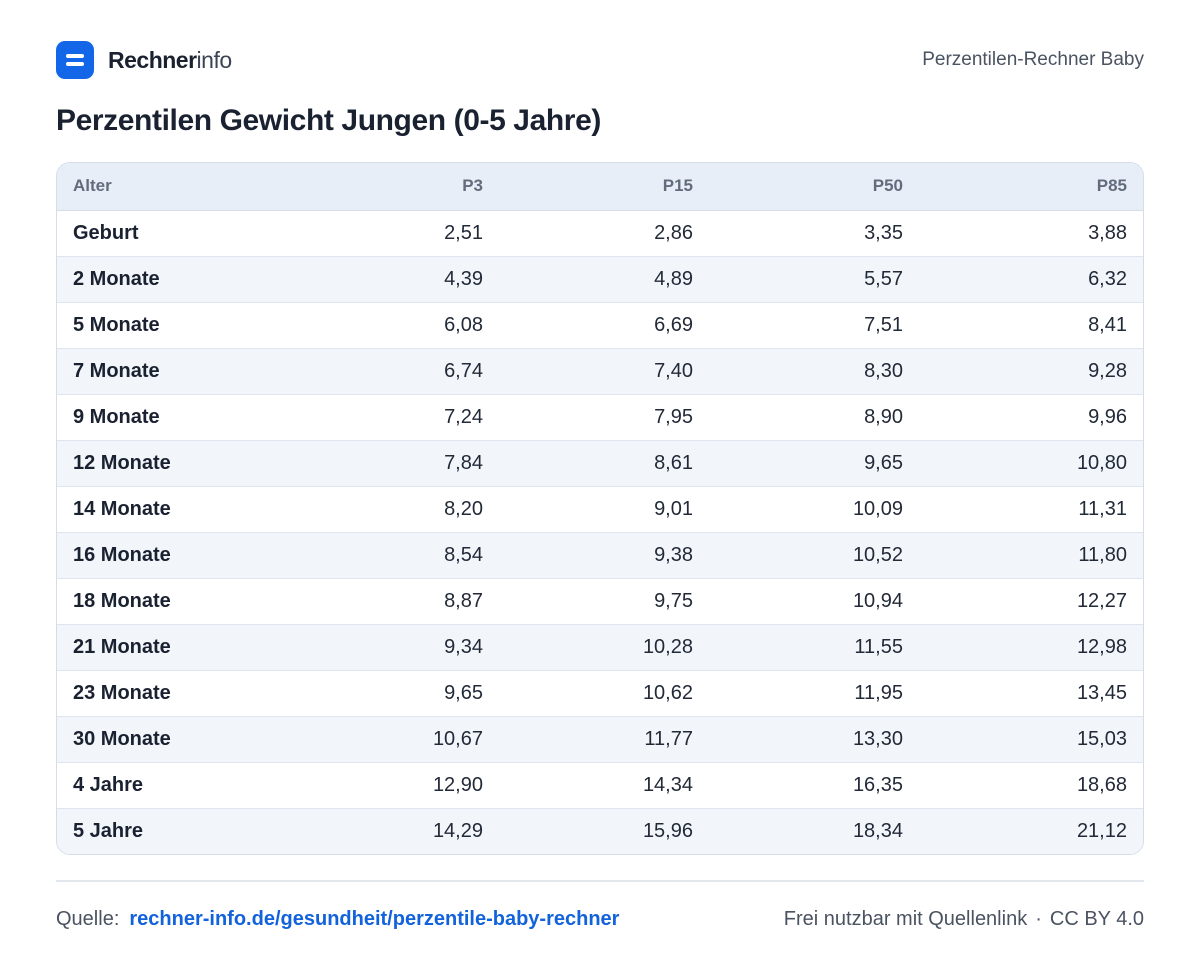  Describe the element at coordinates (600, 881) in the screenshot. I see `footer-divider` at that location.